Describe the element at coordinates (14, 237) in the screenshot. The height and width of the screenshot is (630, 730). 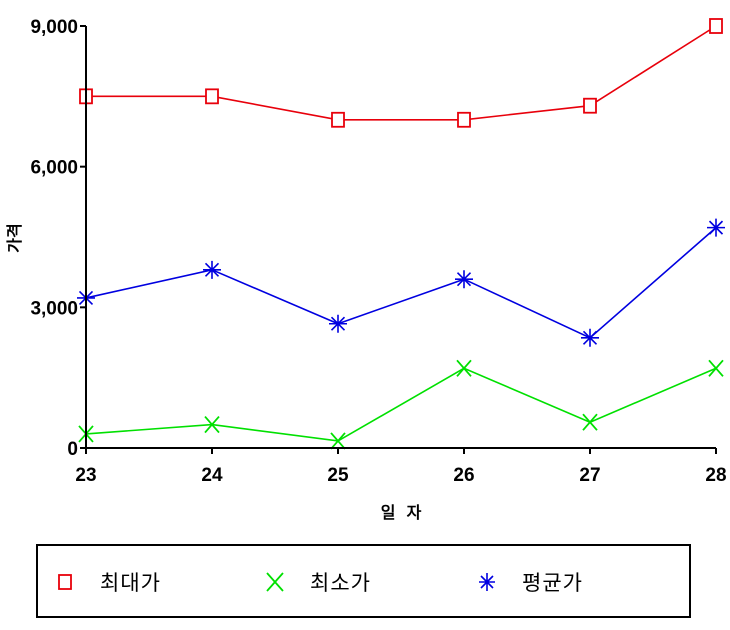
I see `y-axis-title: 가격` at that location.